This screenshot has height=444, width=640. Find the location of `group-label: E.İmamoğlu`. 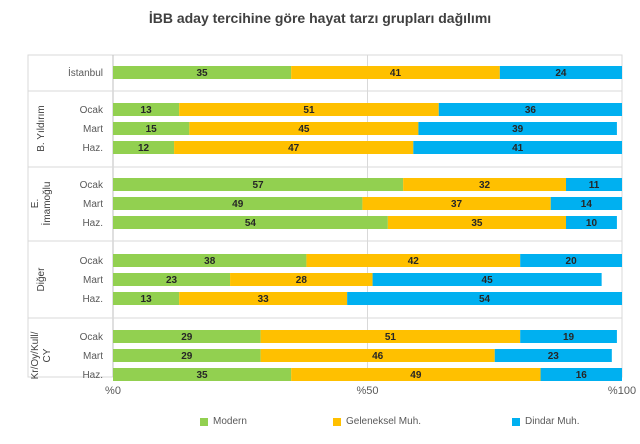

group-label: E.İmamoğlu is located at coordinates (41, 204).